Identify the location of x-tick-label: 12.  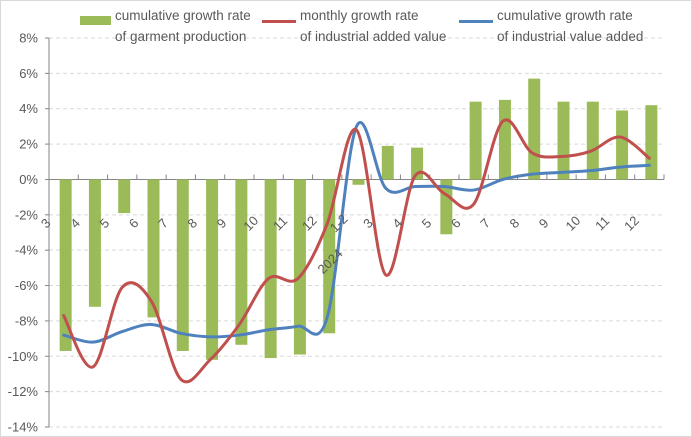
(631, 223).